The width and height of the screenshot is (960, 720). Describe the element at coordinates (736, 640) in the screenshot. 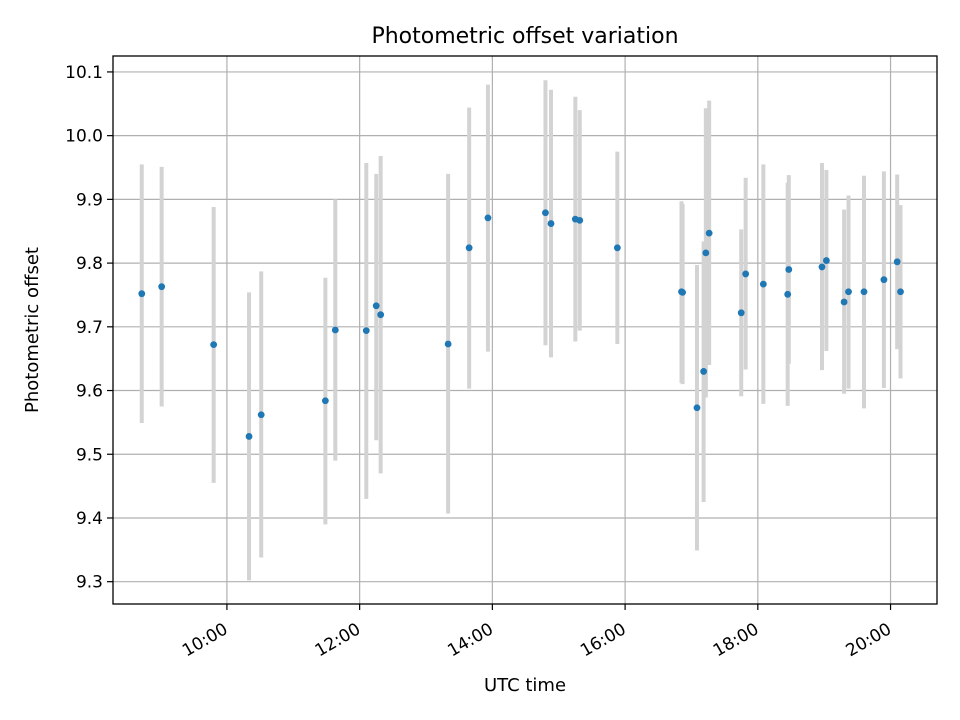

I see `x-tick-label: 18:00` at that location.